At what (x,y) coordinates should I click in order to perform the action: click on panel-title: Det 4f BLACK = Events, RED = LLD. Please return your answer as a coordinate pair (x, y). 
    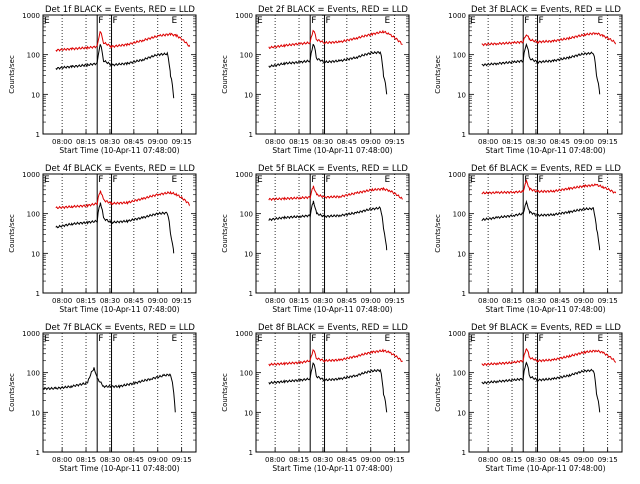
    Looking at the image, I should click on (120, 169).